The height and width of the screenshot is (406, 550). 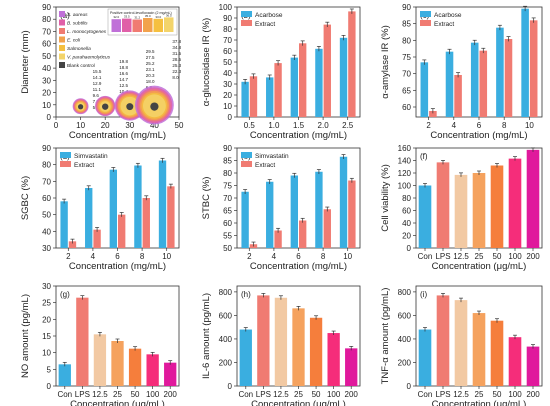 What do you see at coordinates (150, 69) in the screenshot?
I see `data-label: 23.1` at bounding box center [150, 69].